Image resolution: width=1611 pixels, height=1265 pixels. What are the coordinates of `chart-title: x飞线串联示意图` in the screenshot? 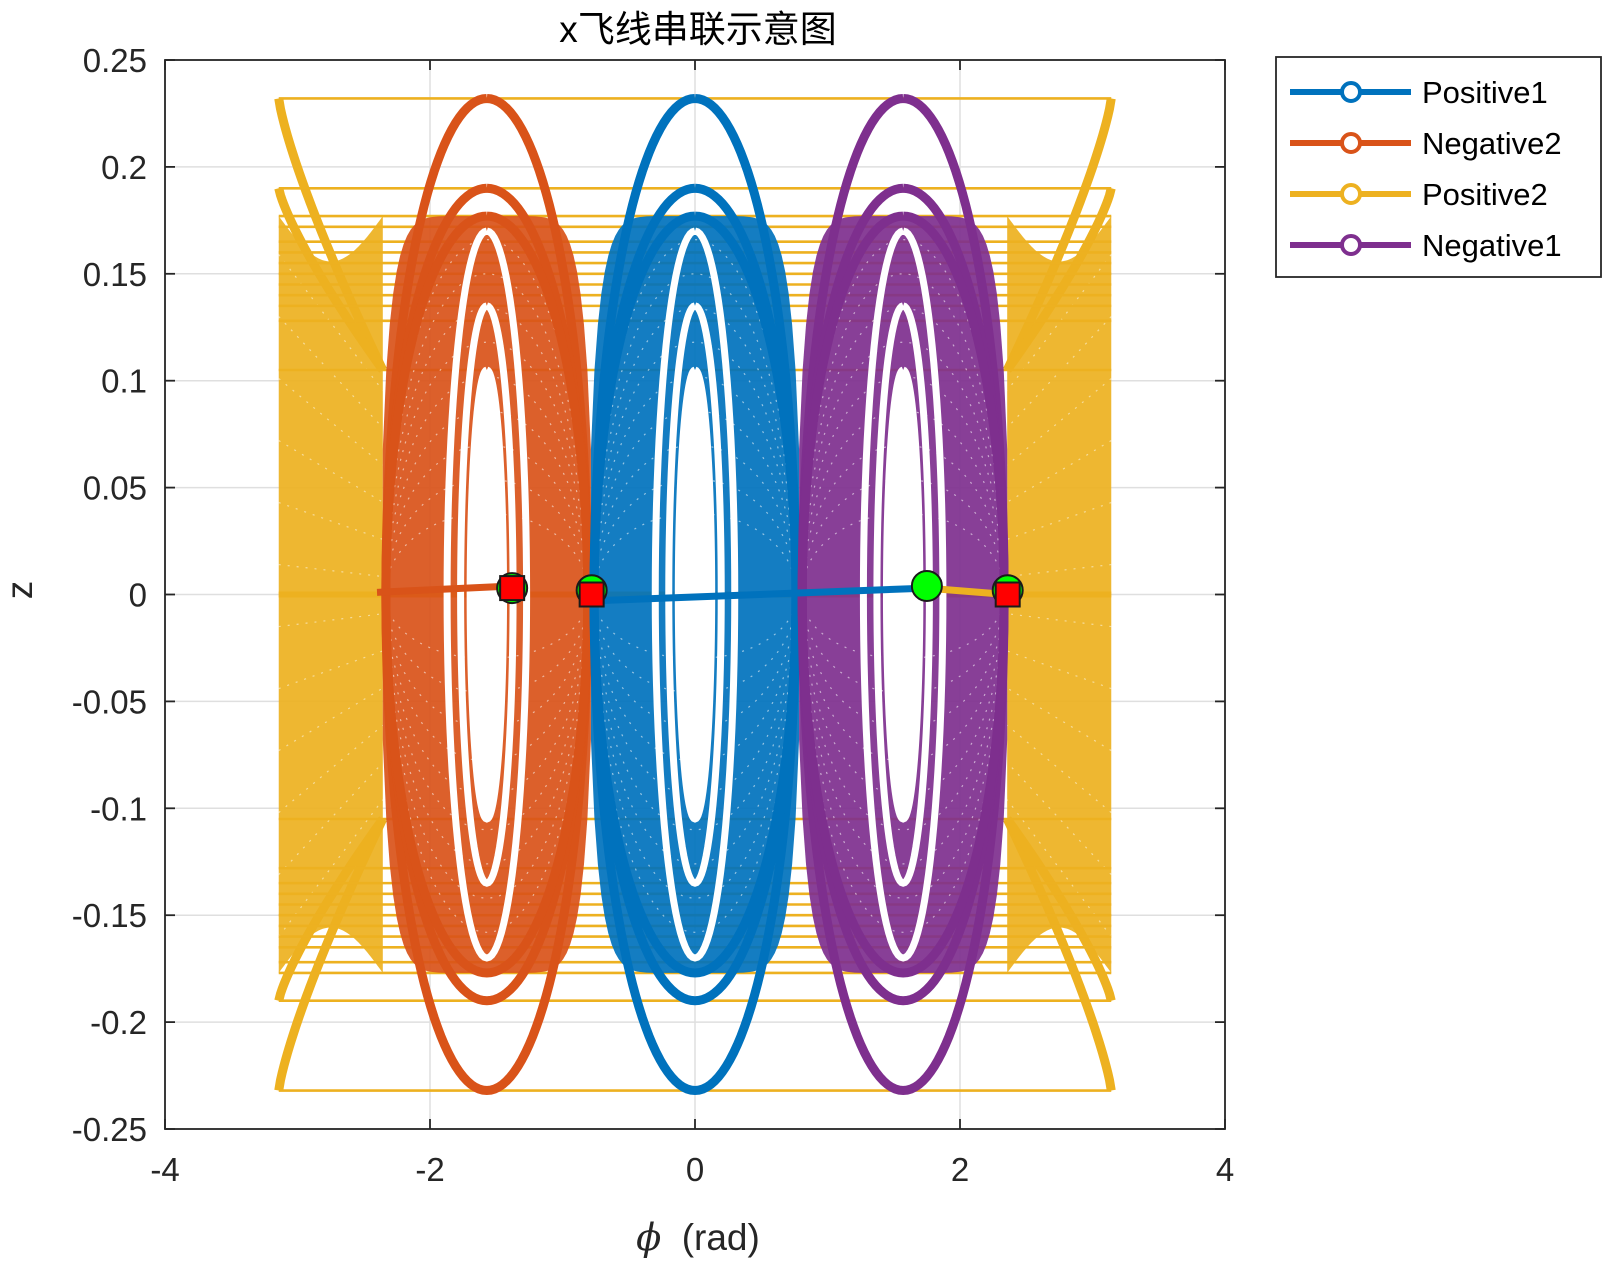 It's located at (698, 29).